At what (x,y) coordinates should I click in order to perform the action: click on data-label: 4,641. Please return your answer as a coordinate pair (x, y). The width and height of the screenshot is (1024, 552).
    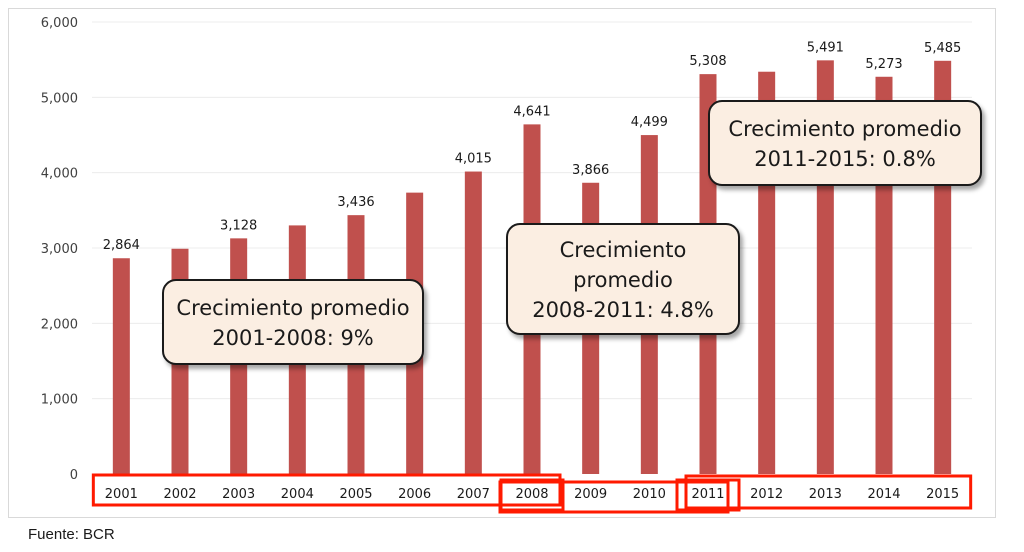
    Looking at the image, I should click on (531, 111).